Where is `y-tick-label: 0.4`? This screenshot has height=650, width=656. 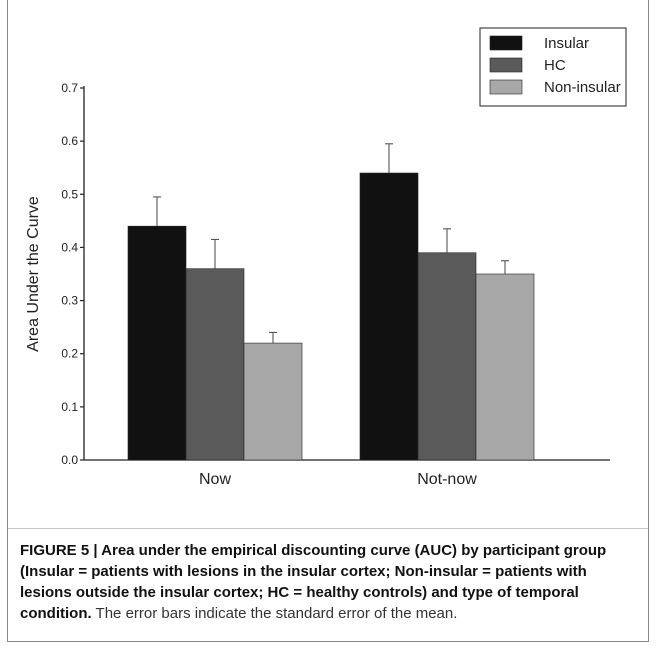
y-tick-label: 0.4 is located at coordinates (69, 247).